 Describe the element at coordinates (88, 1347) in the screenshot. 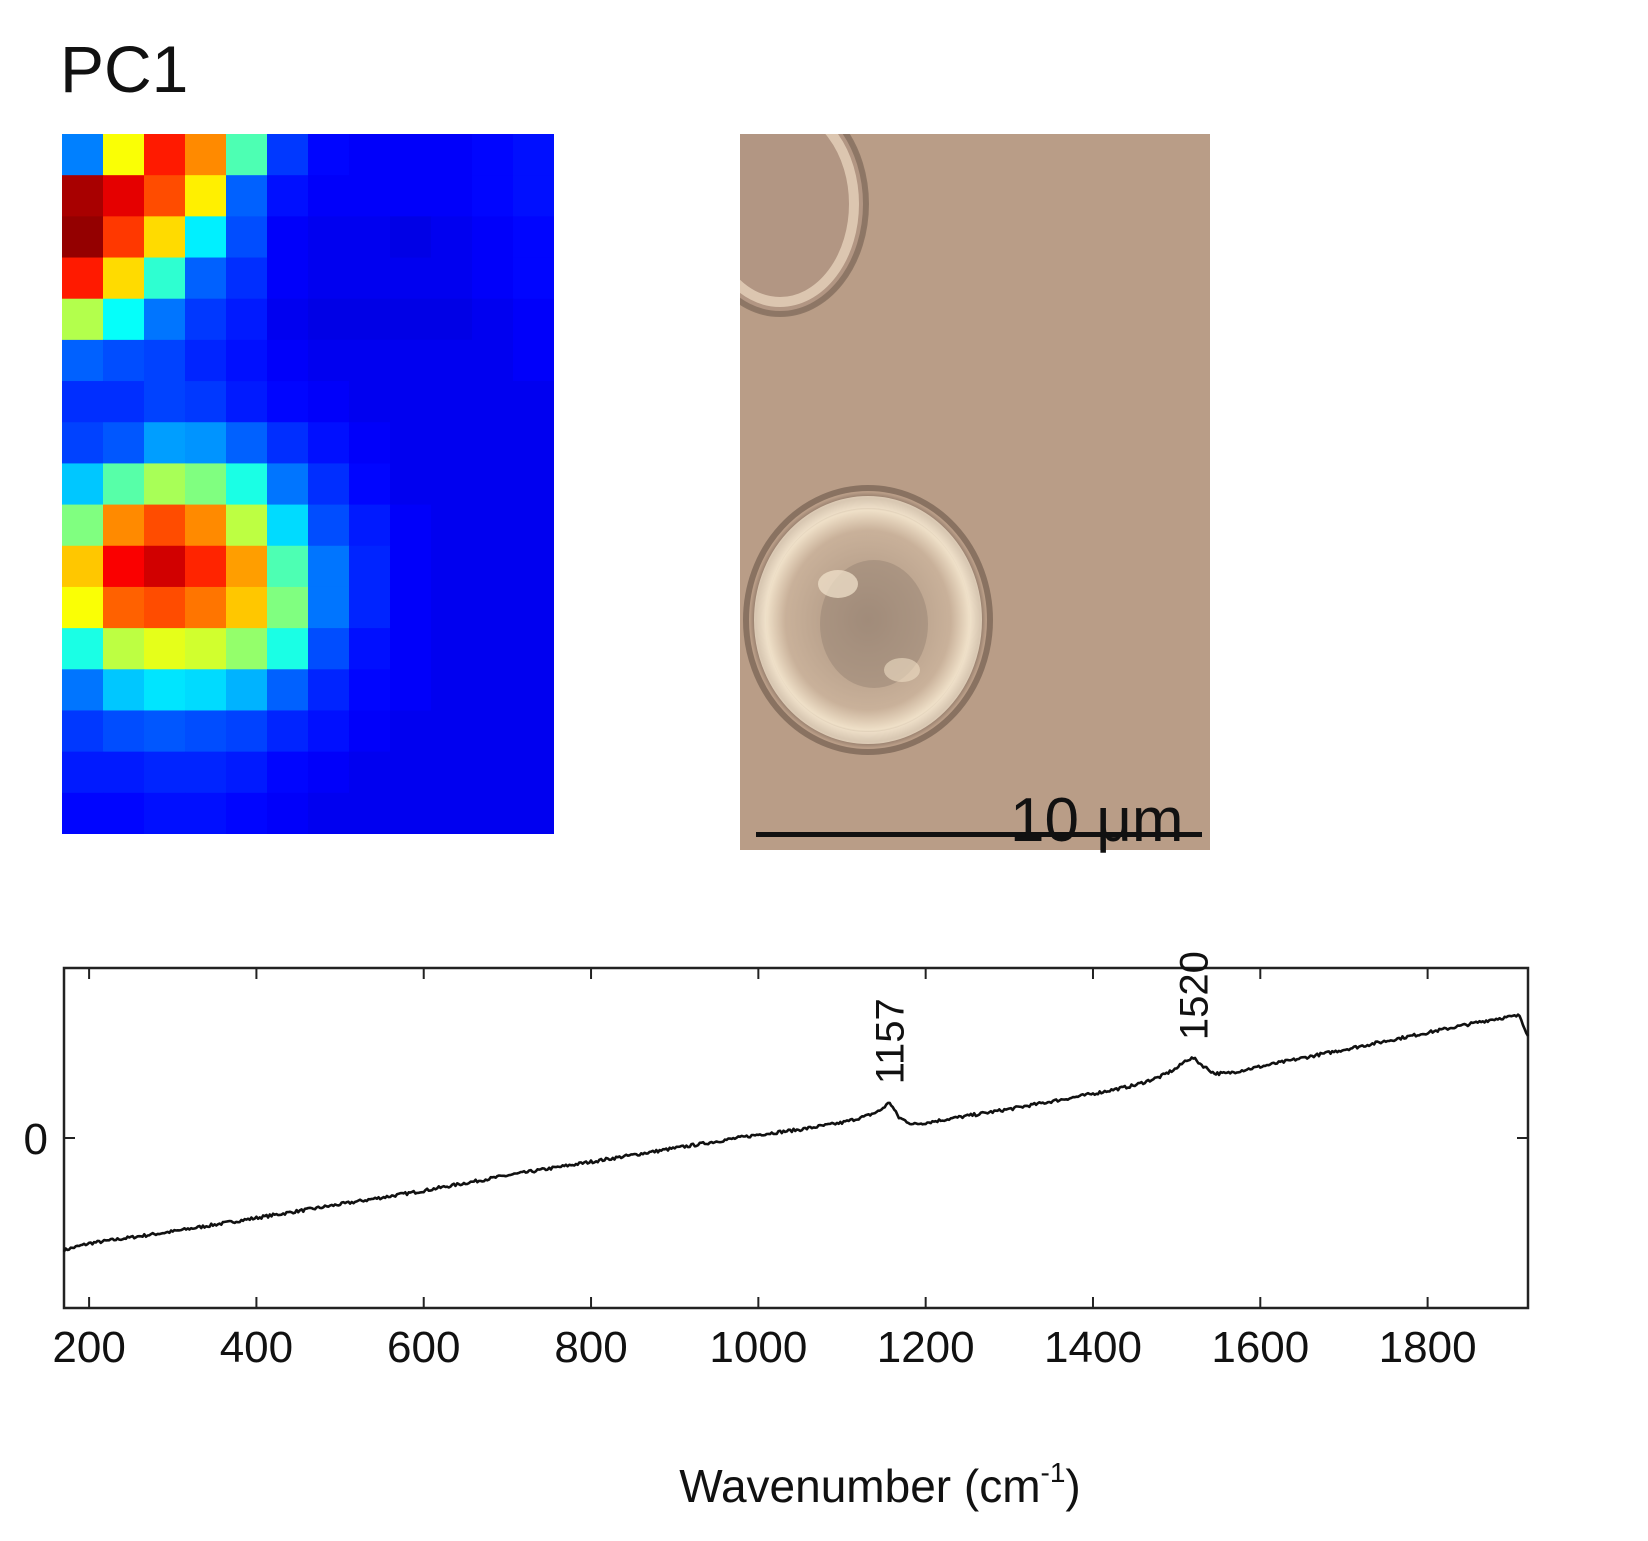

I see `x-tick-label: 200` at that location.